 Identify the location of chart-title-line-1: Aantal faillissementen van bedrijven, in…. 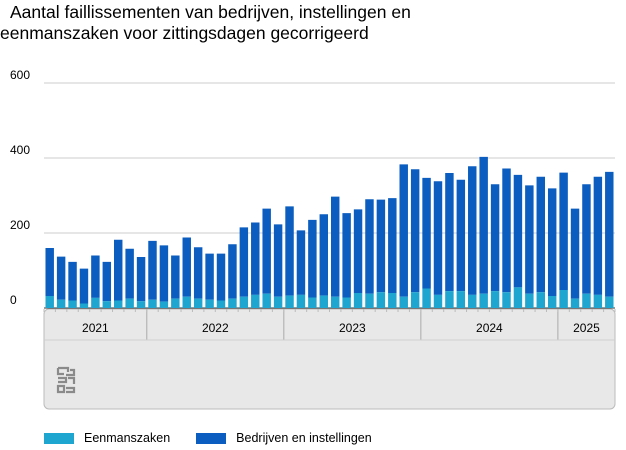
(210, 12).